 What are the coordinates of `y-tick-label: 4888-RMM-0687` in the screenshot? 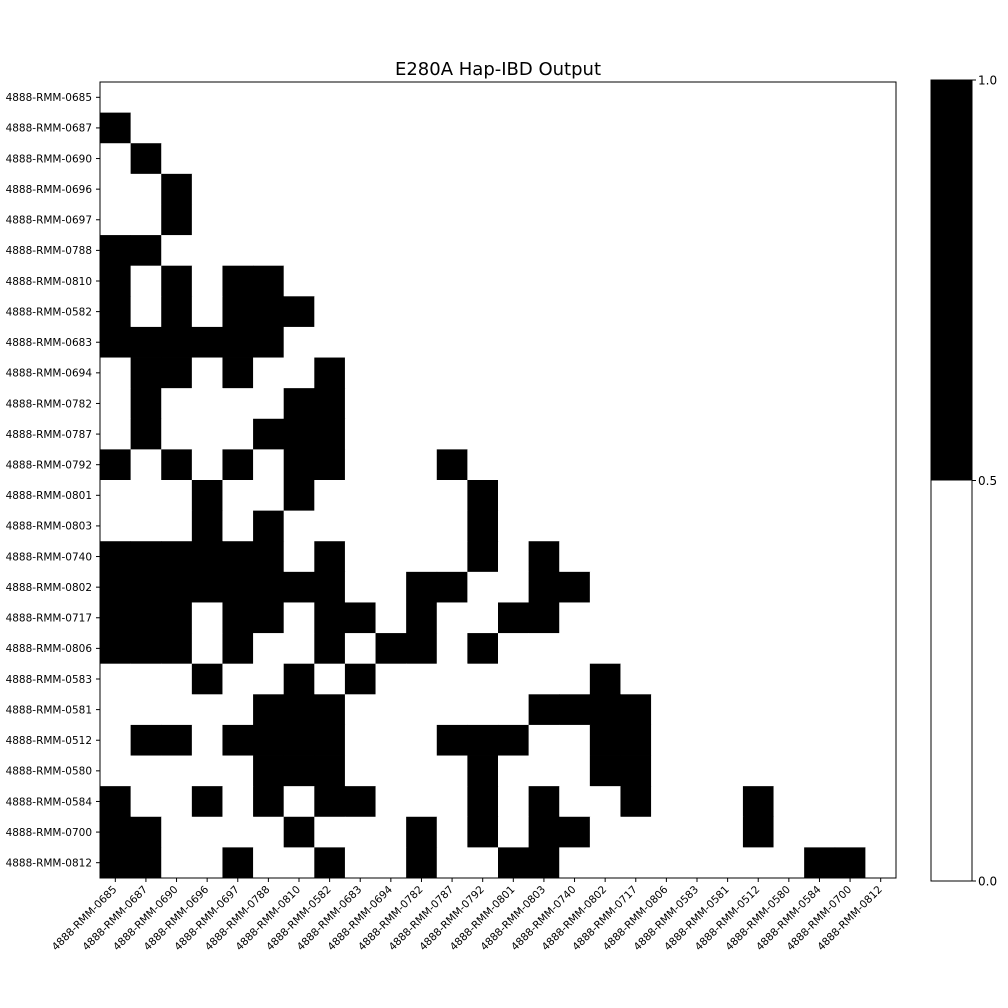 It's located at (49, 129).